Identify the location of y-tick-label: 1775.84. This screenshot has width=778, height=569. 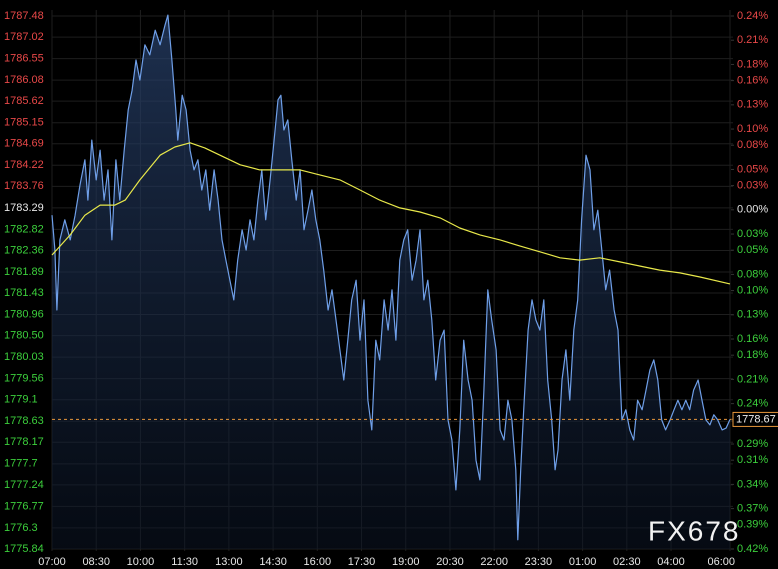
(24, 549).